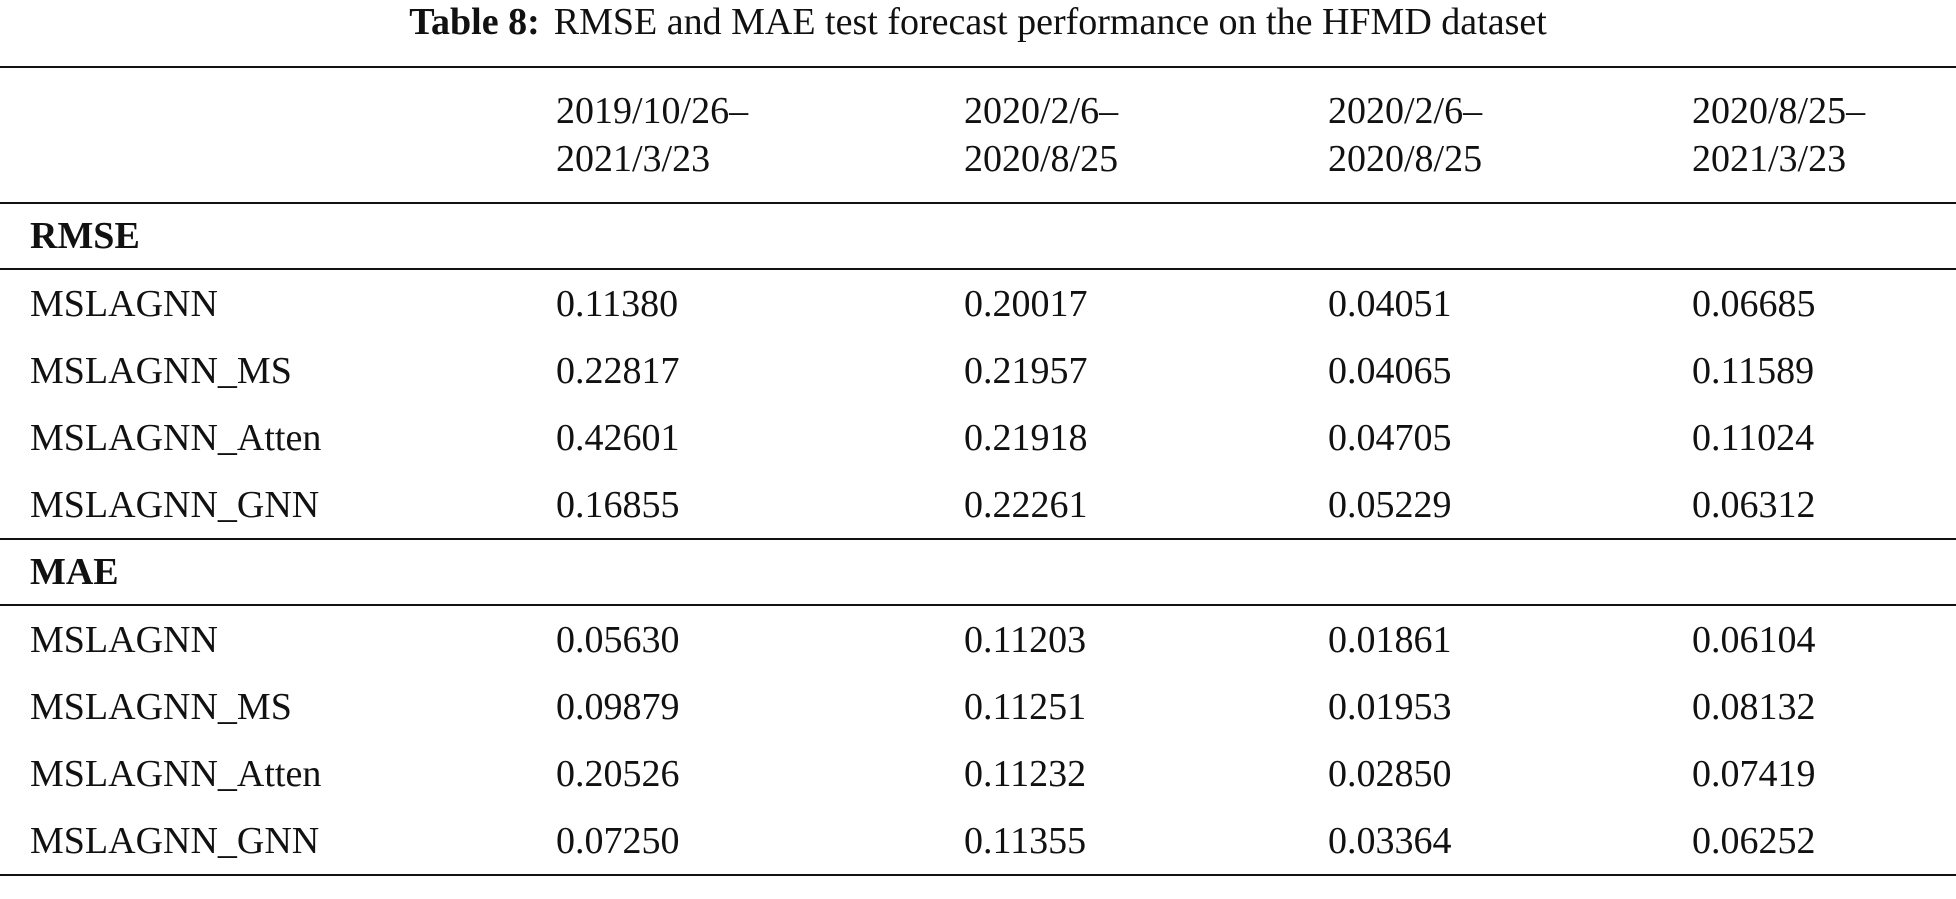 This screenshot has width=1956, height=899. I want to click on table-row: MSLAGNN_GNN 0.16855 0.22261 0.05229 0.06312, so click(978, 505).